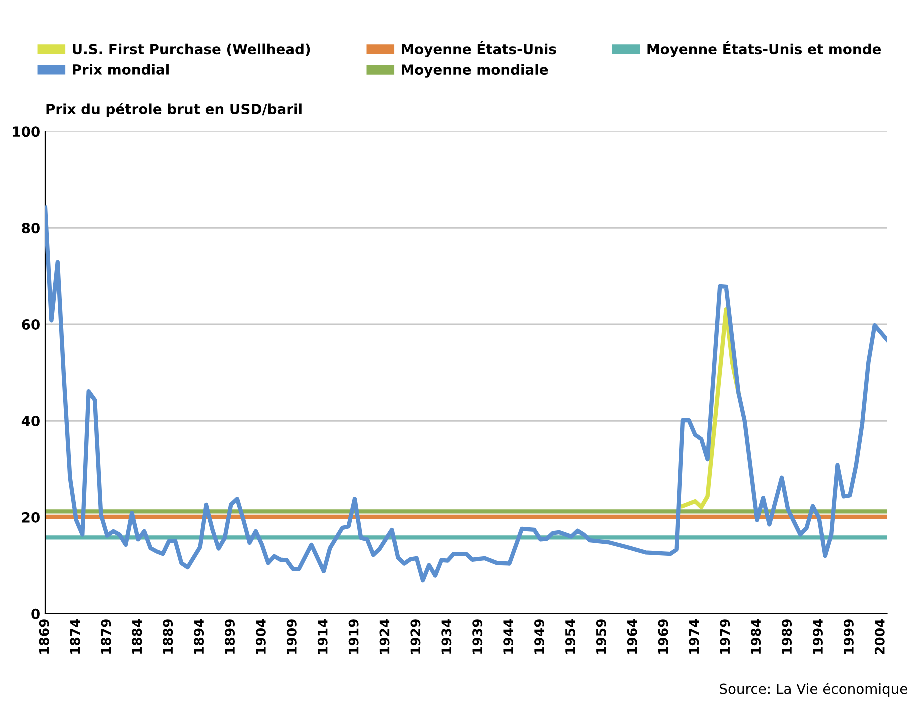 Image resolution: width=910 pixels, height=704 pixels. I want to click on y-axis-title: Prix du pétrole brut en USD/baril, so click(174, 110).